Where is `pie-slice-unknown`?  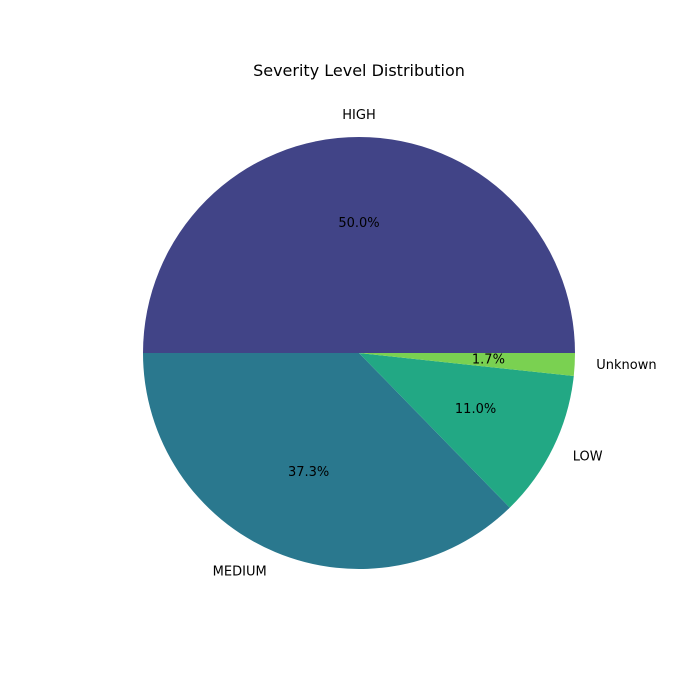 pie-slice-unknown is located at coordinates (467, 365).